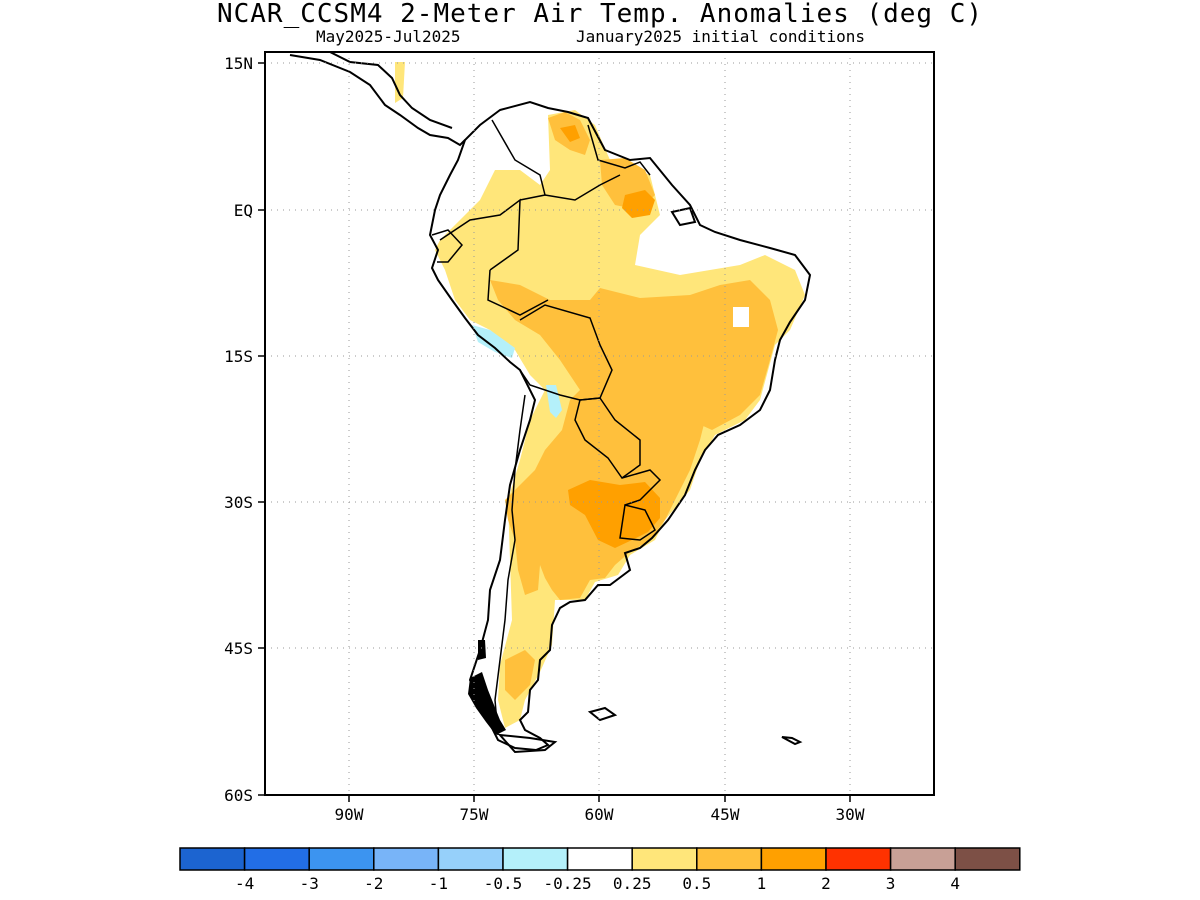 The height and width of the screenshot is (900, 1200). I want to click on colorbar-label: 1, so click(762, 883).